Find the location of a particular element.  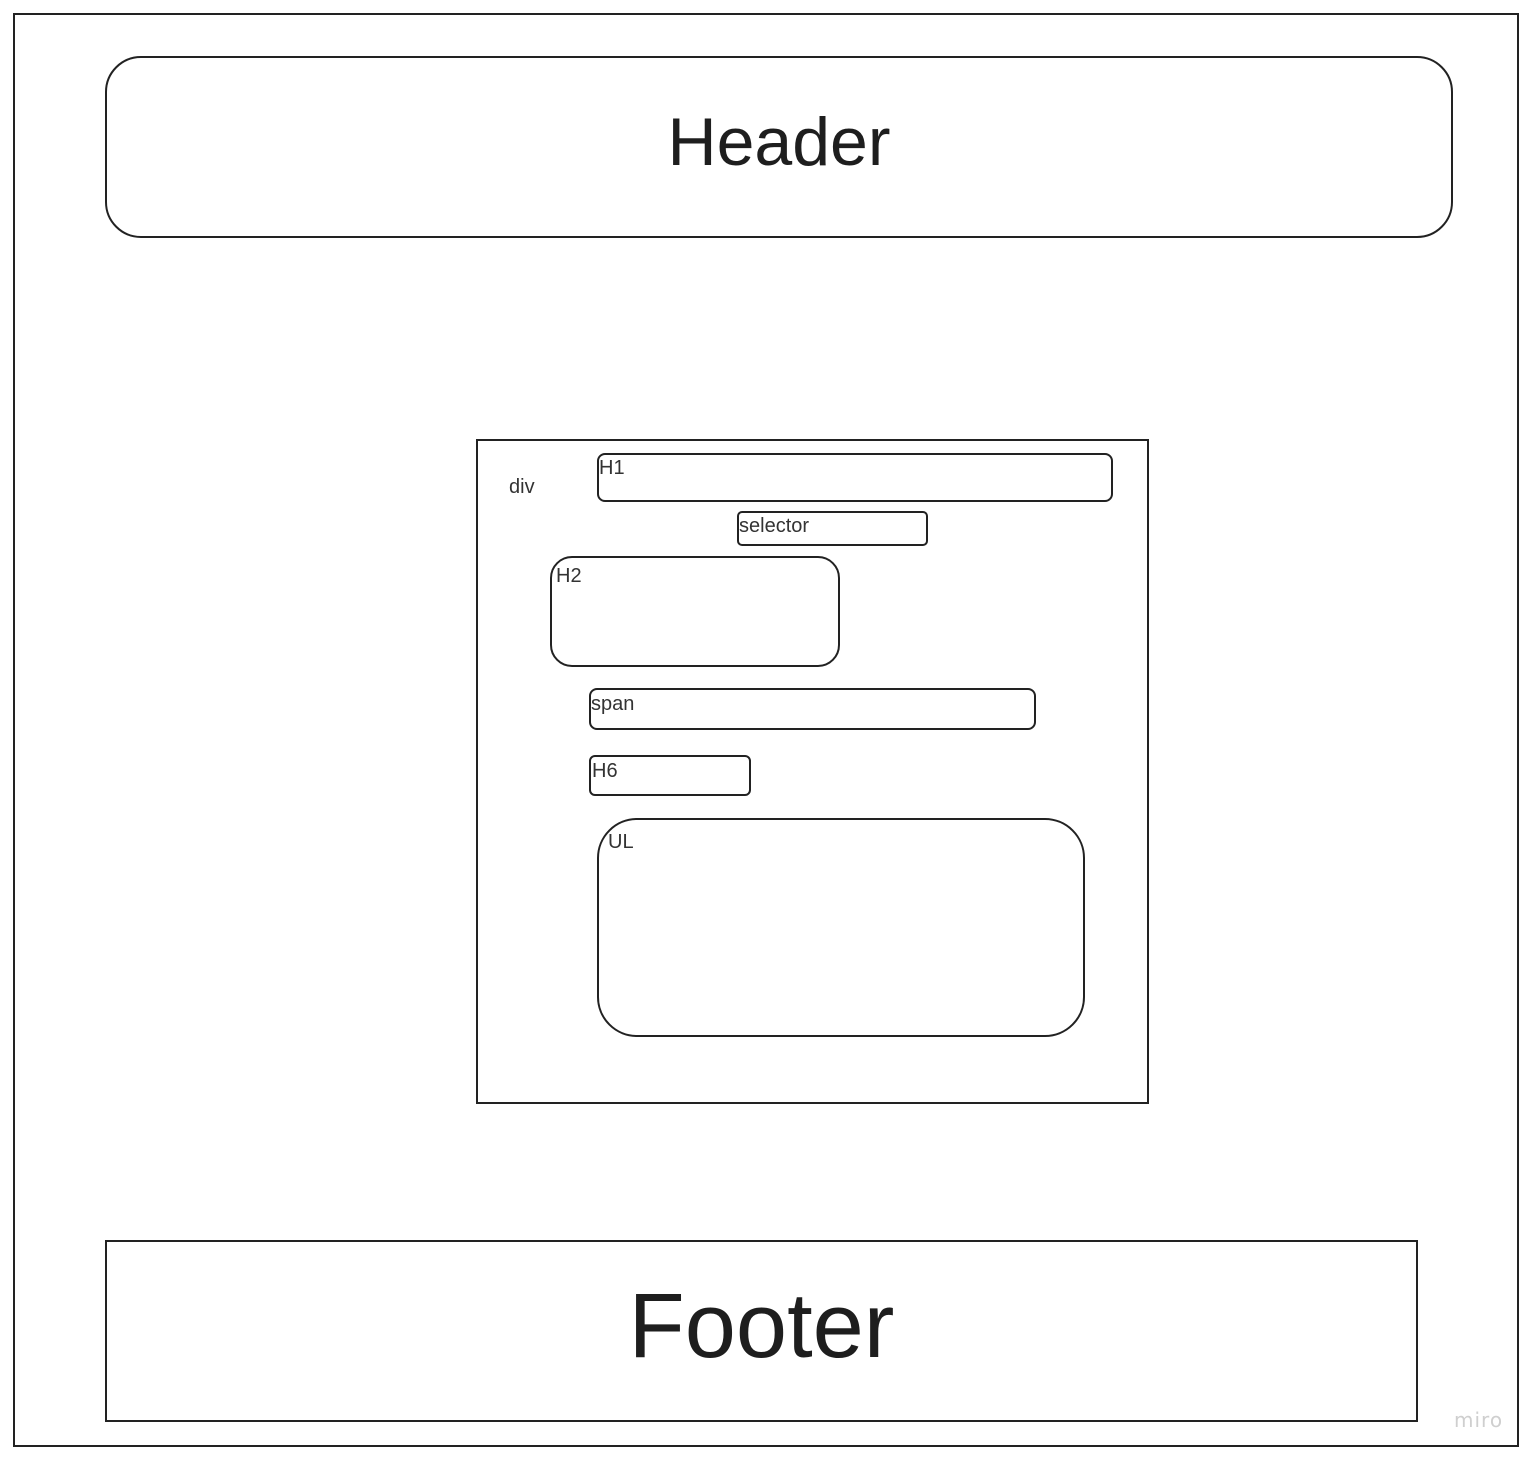

miro-watermark: miro is located at coordinates (1479, 1420).